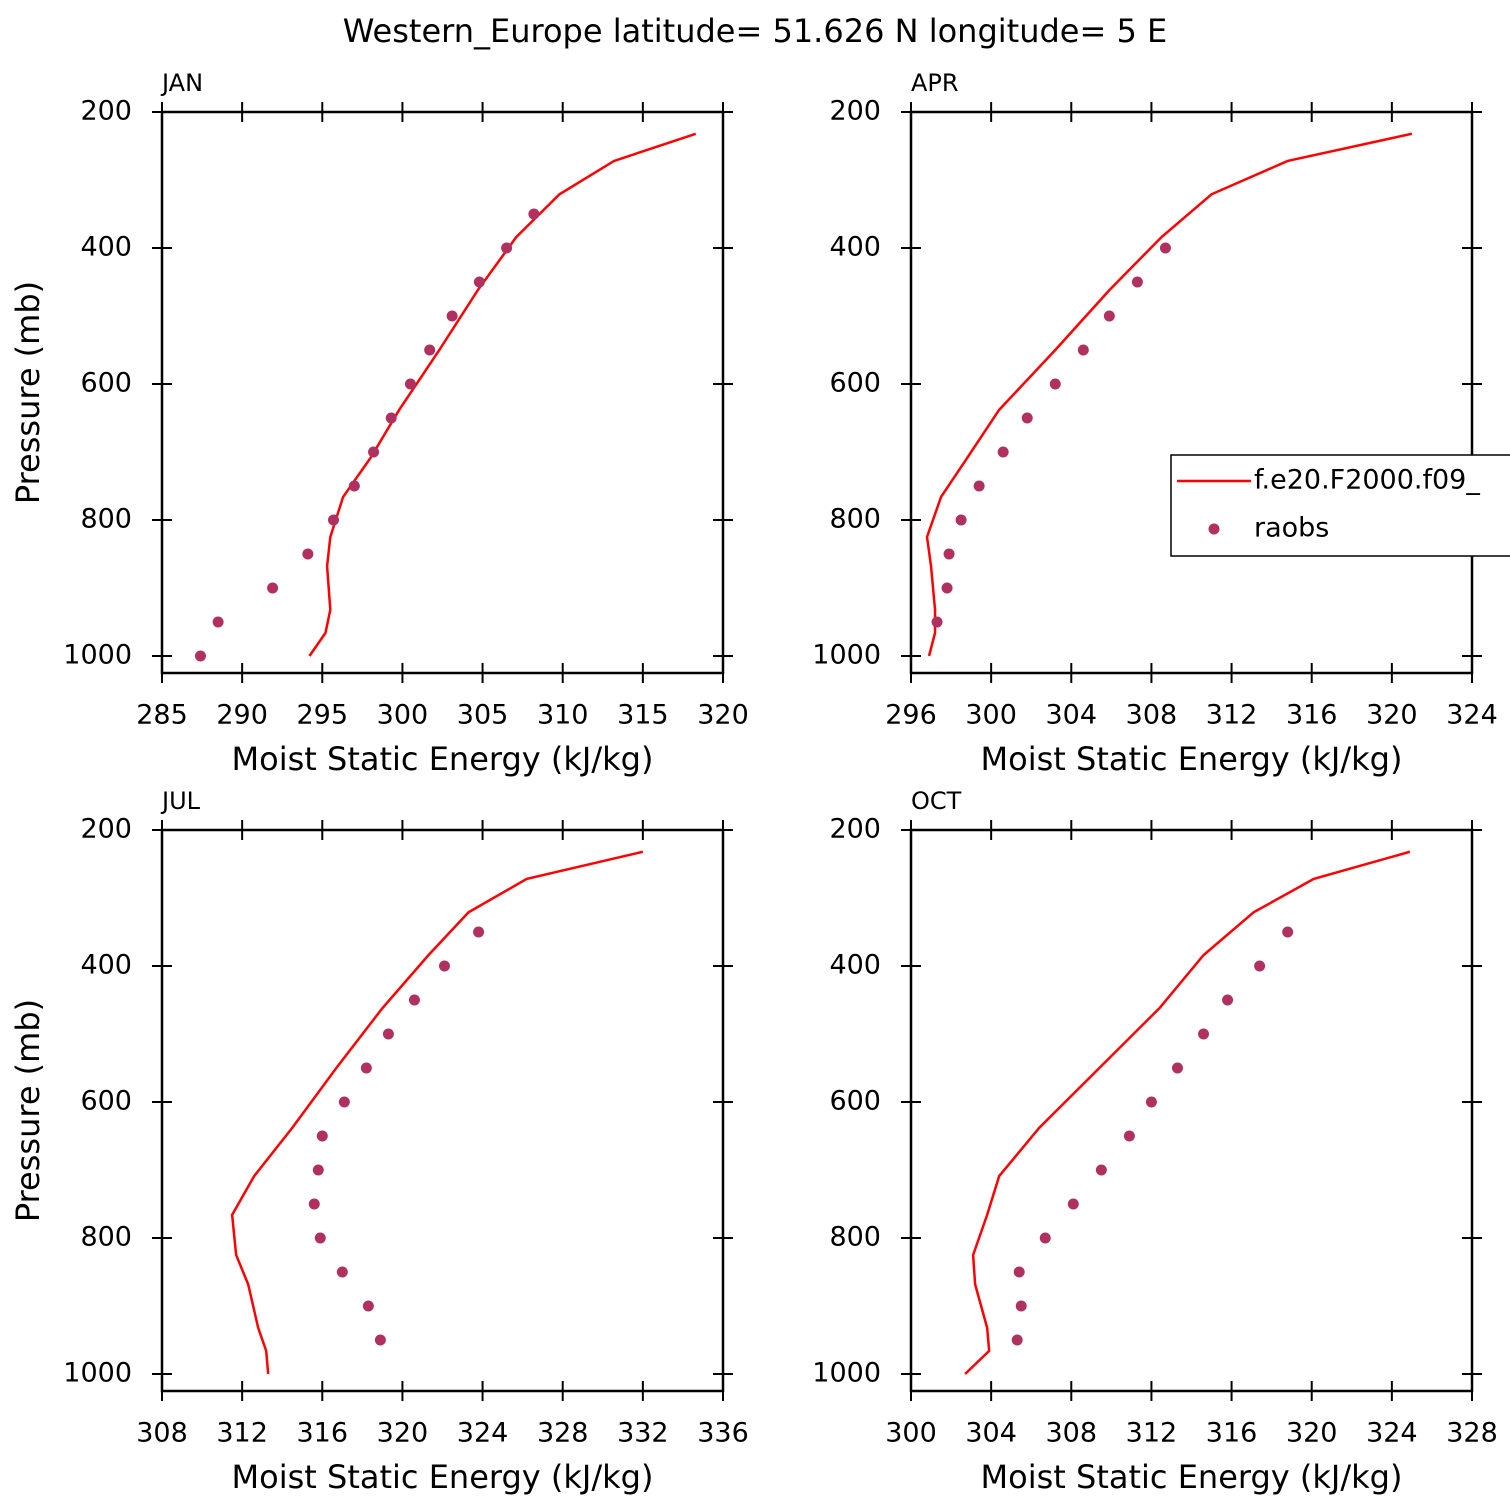 The width and height of the screenshot is (1510, 1510). I want to click on legend-marker, so click(1214, 529).